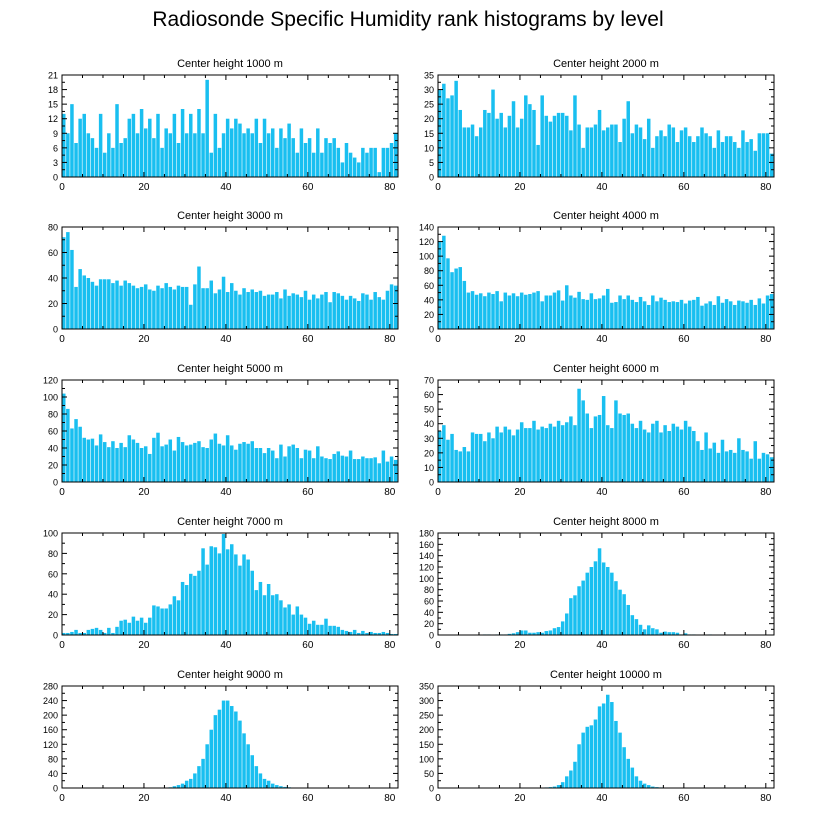  Describe the element at coordinates (230, 522) in the screenshot. I see `panel-title: Center height 7000 m` at that location.